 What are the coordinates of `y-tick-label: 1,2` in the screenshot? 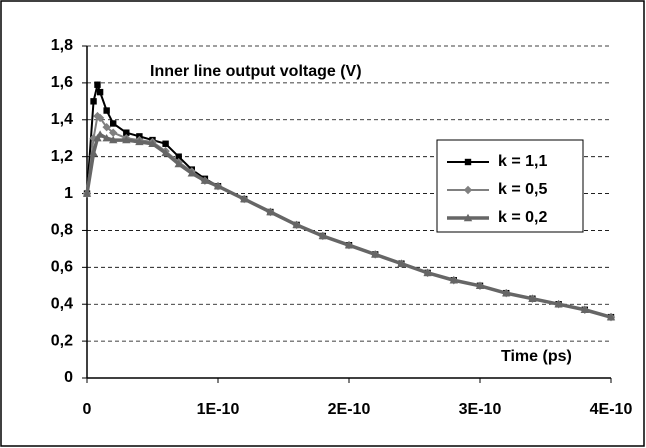 It's located at (62, 156).